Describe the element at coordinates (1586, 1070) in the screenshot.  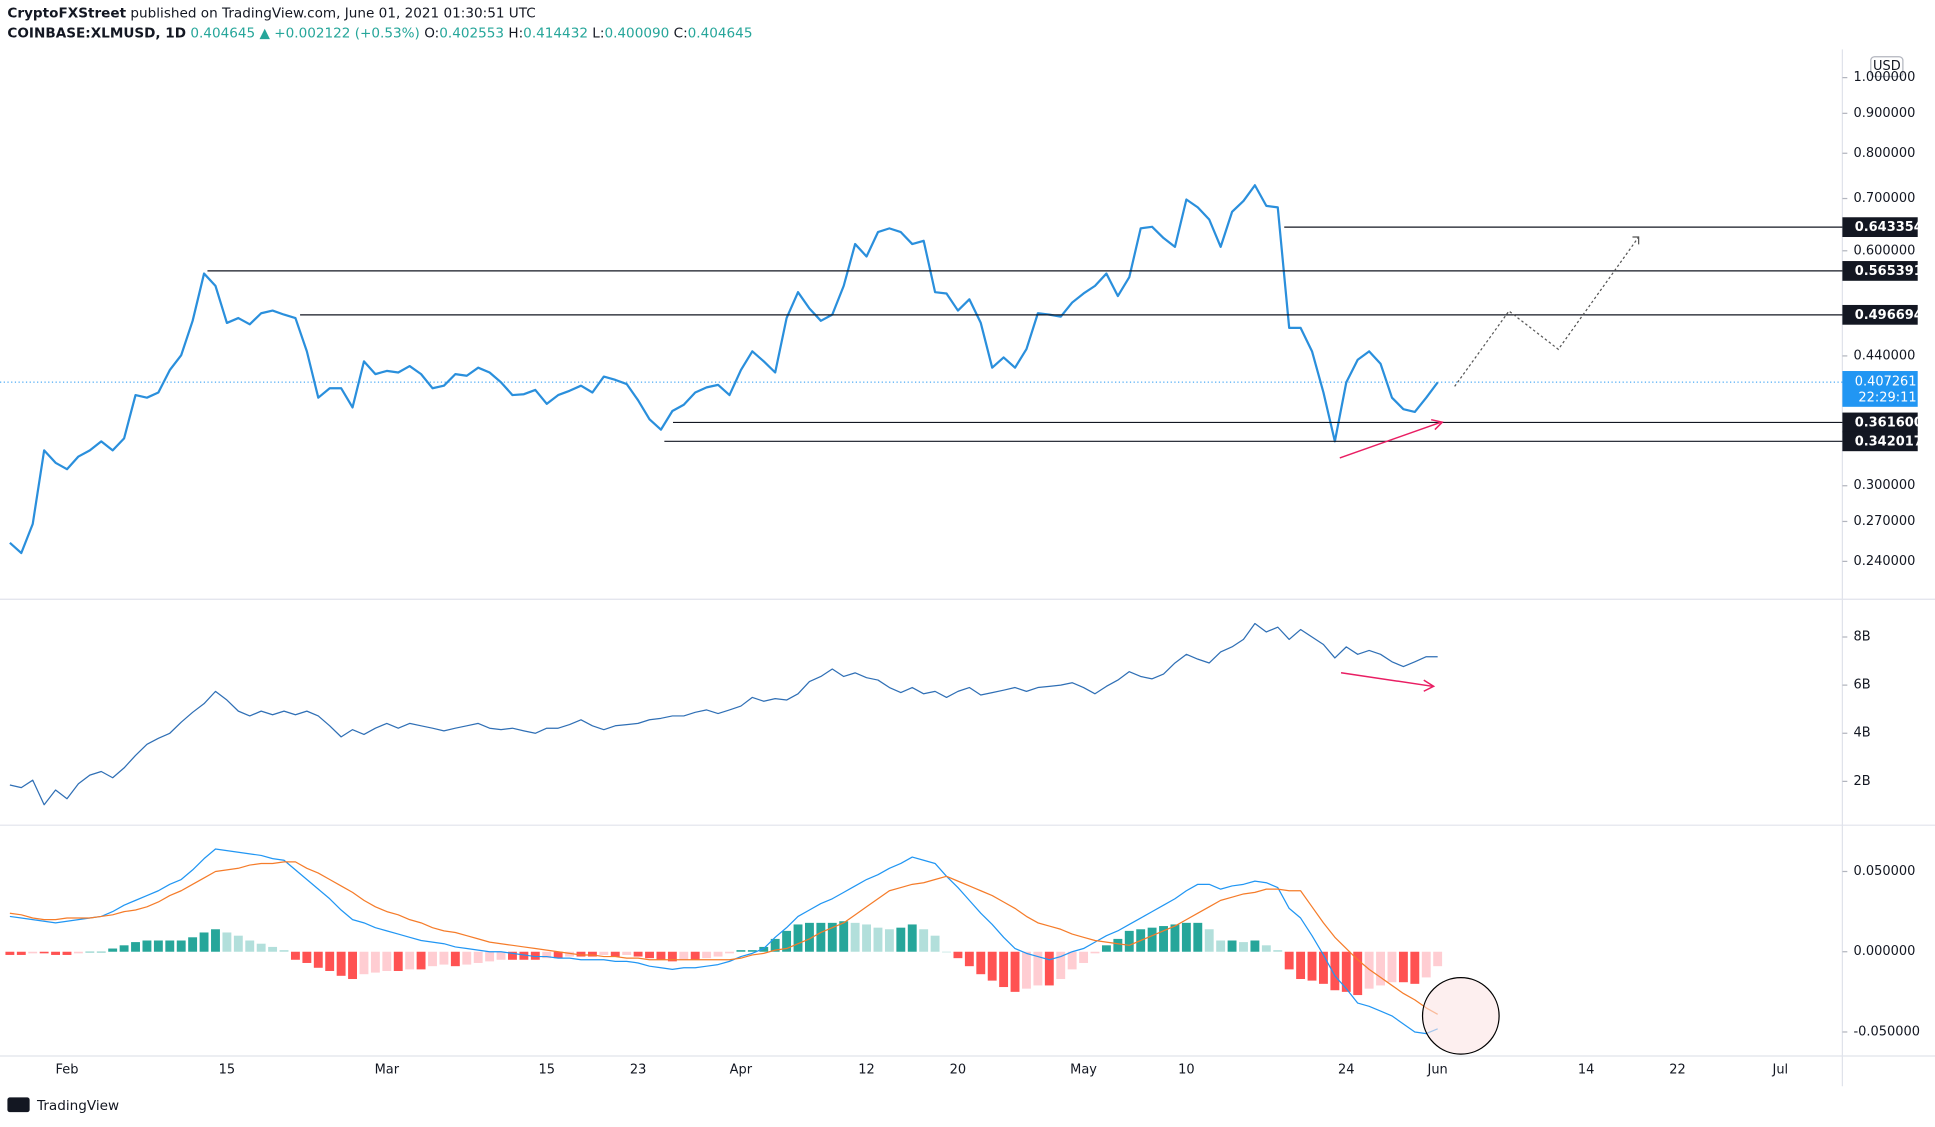
I see `x-tick-label: 14` at that location.